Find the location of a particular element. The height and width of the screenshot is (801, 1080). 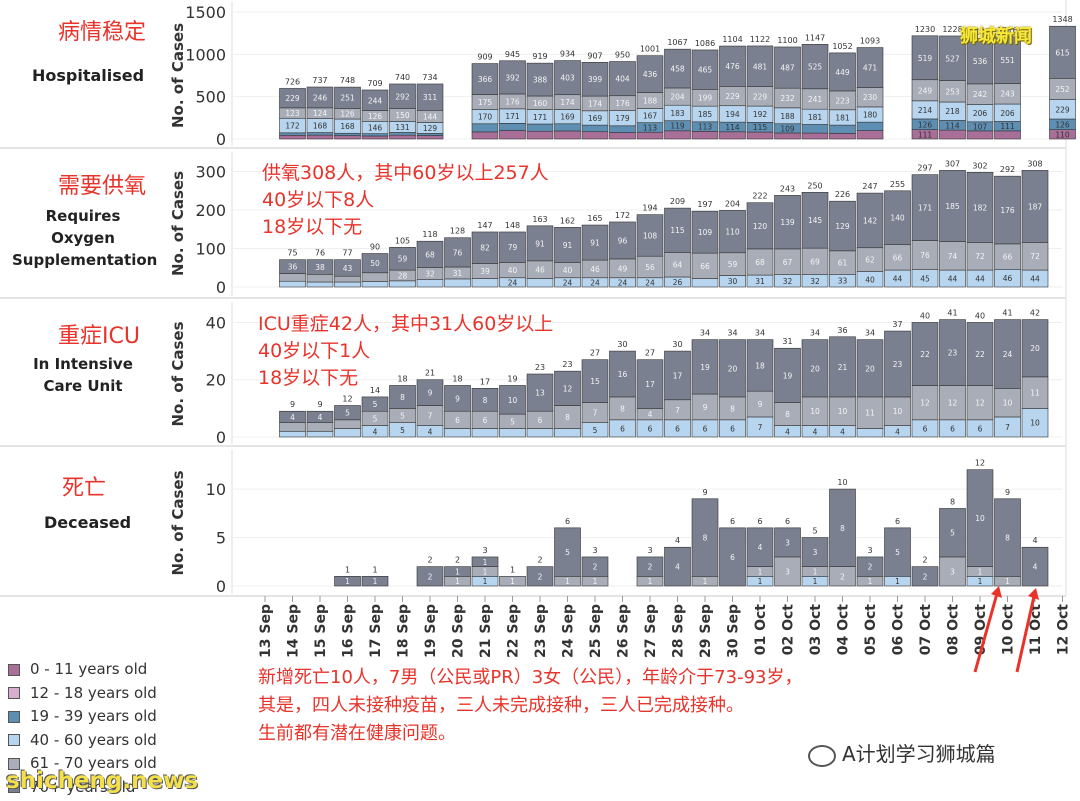

segment-label: 241 is located at coordinates (815, 99).